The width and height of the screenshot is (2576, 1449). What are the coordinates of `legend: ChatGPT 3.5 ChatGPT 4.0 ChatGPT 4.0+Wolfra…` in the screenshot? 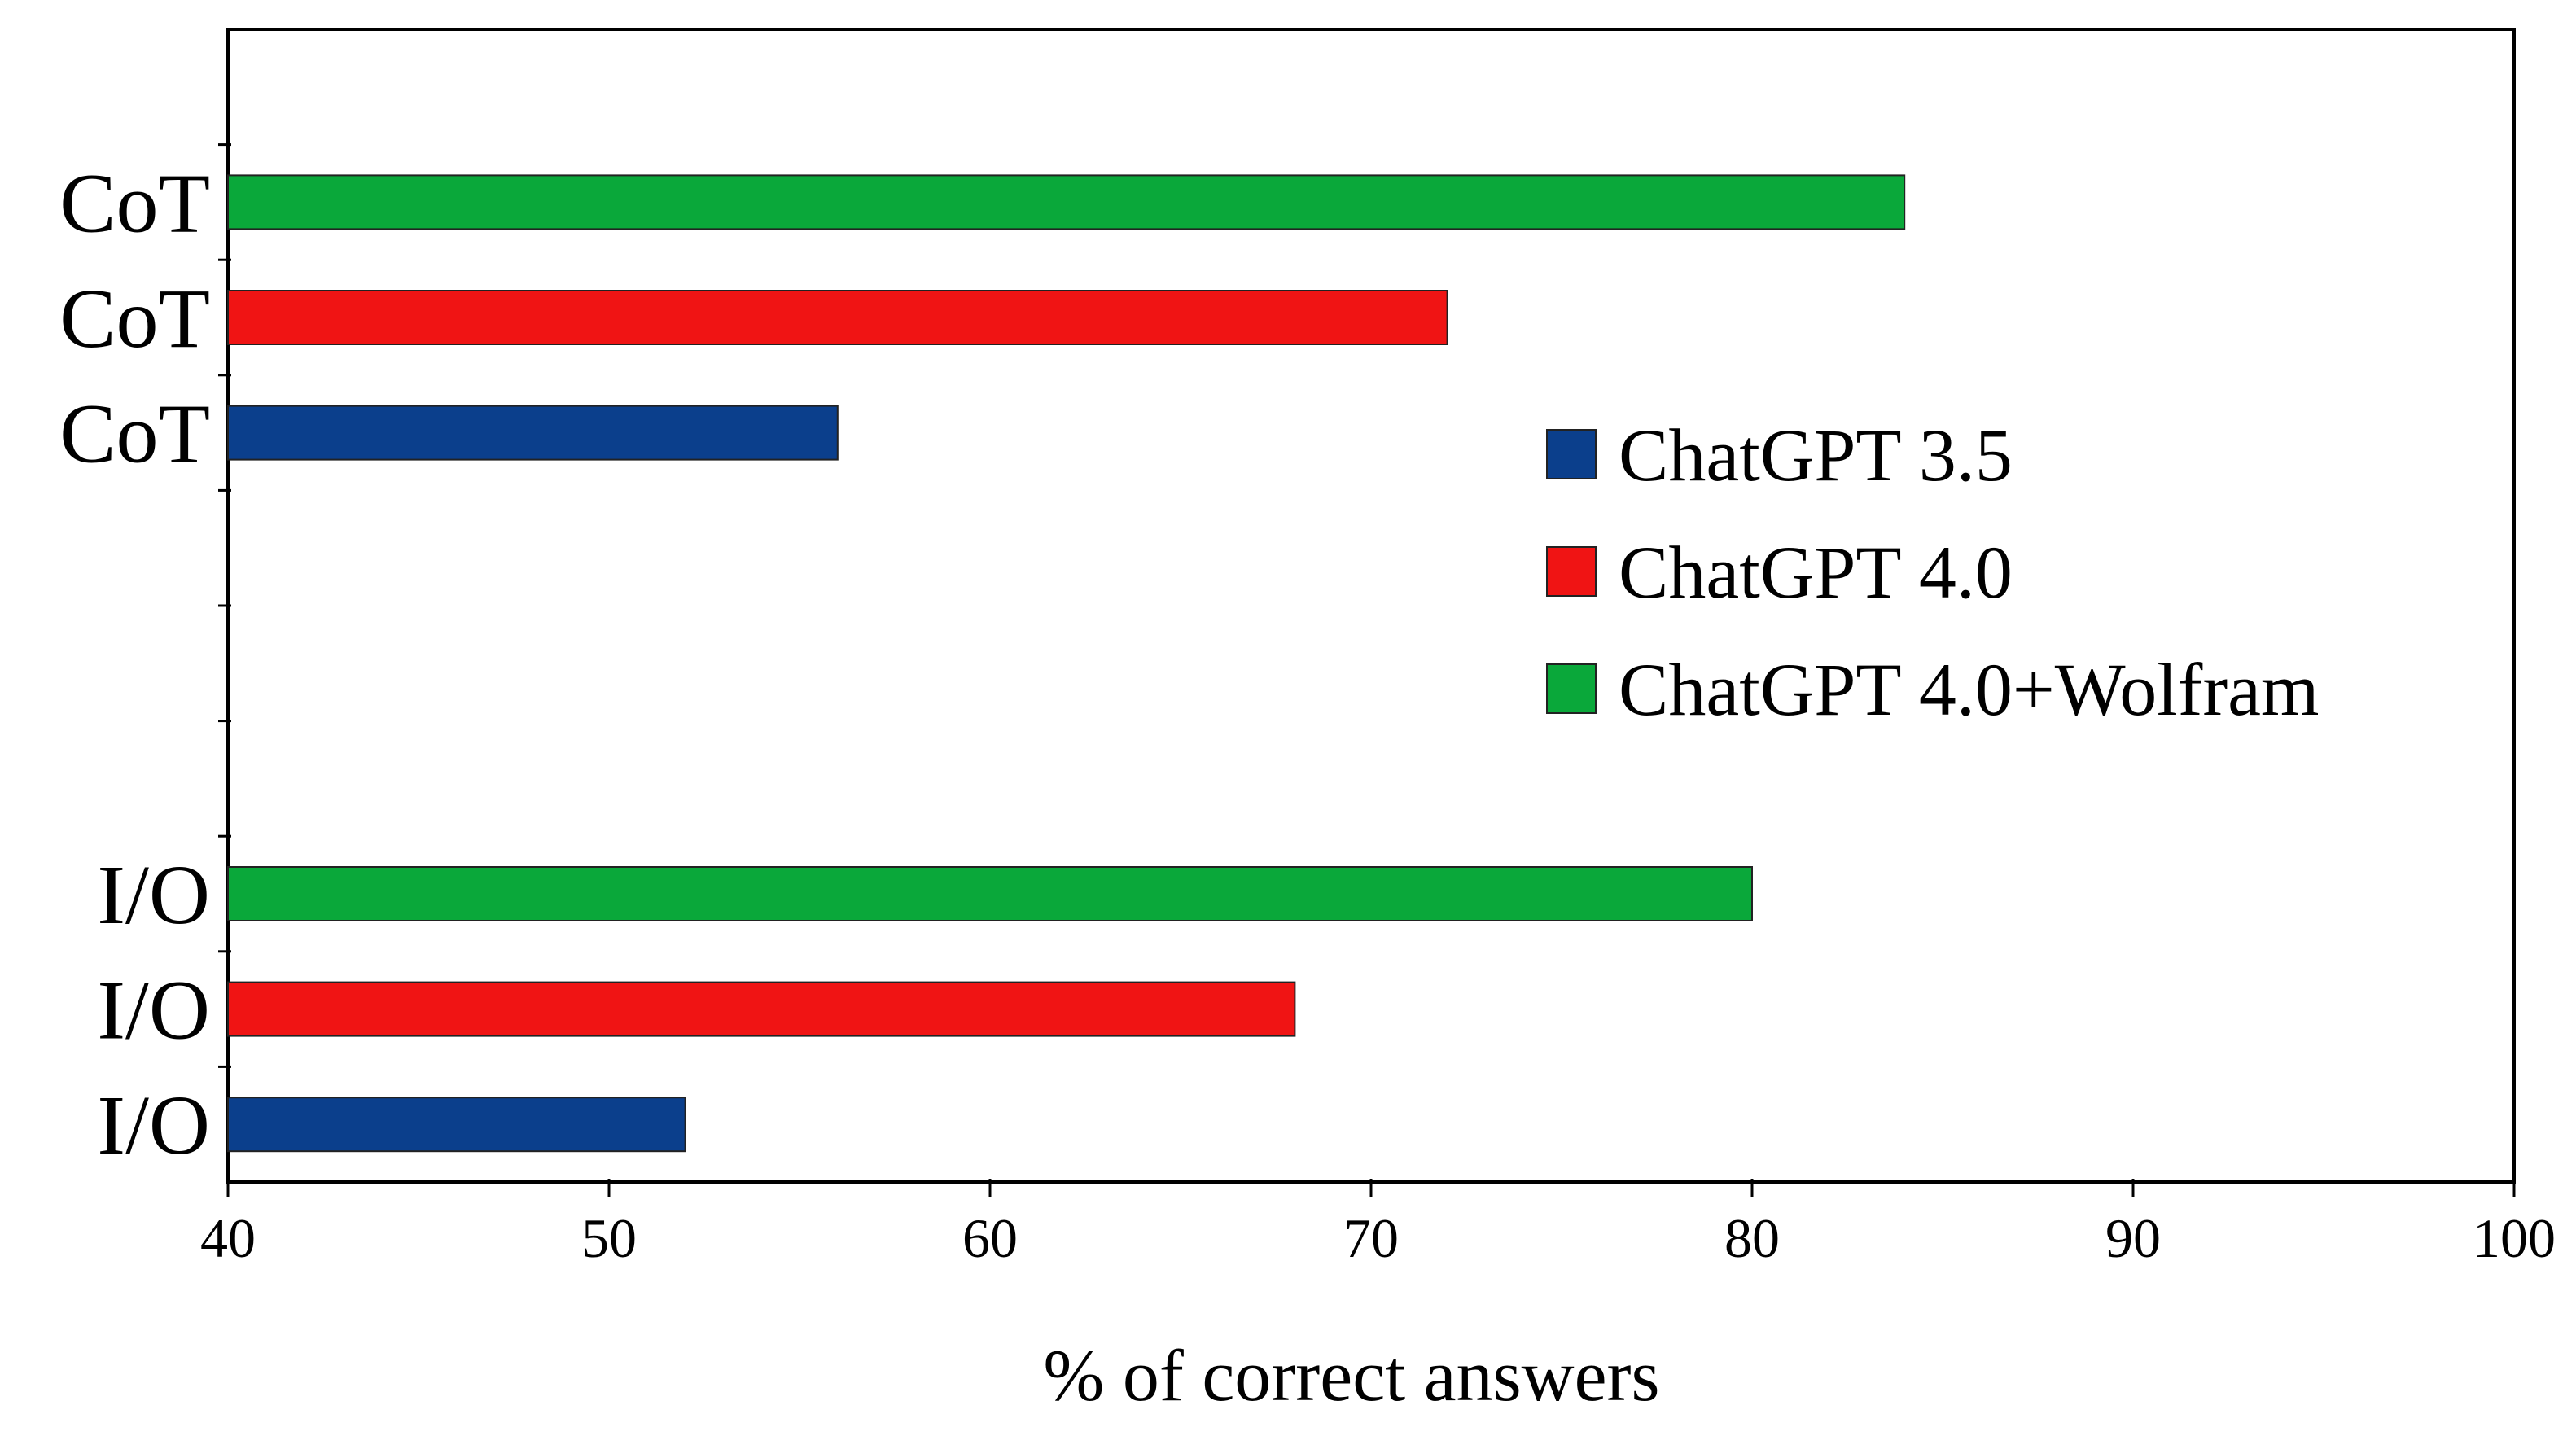 It's located at (1932, 572).